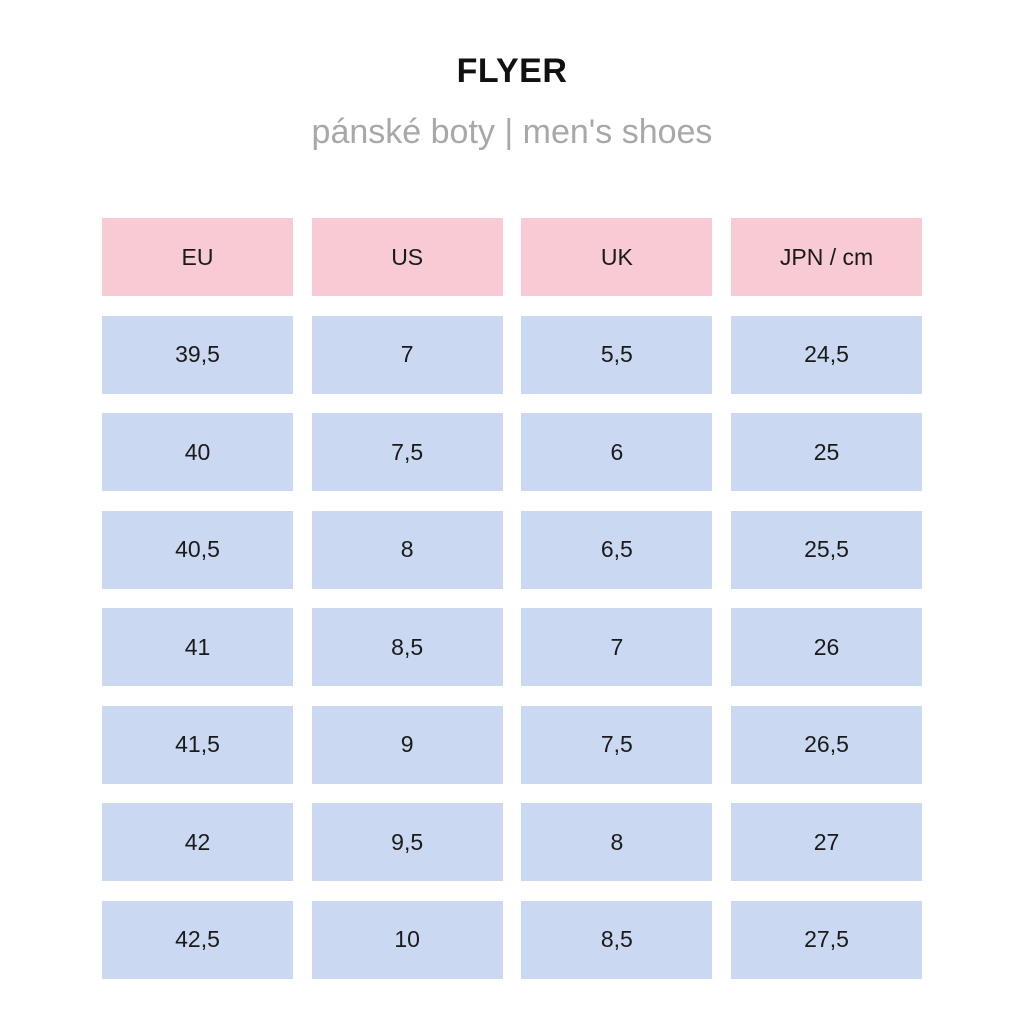 The height and width of the screenshot is (1024, 1024). What do you see at coordinates (407, 939) in the screenshot?
I see `table-cell-us: 10` at bounding box center [407, 939].